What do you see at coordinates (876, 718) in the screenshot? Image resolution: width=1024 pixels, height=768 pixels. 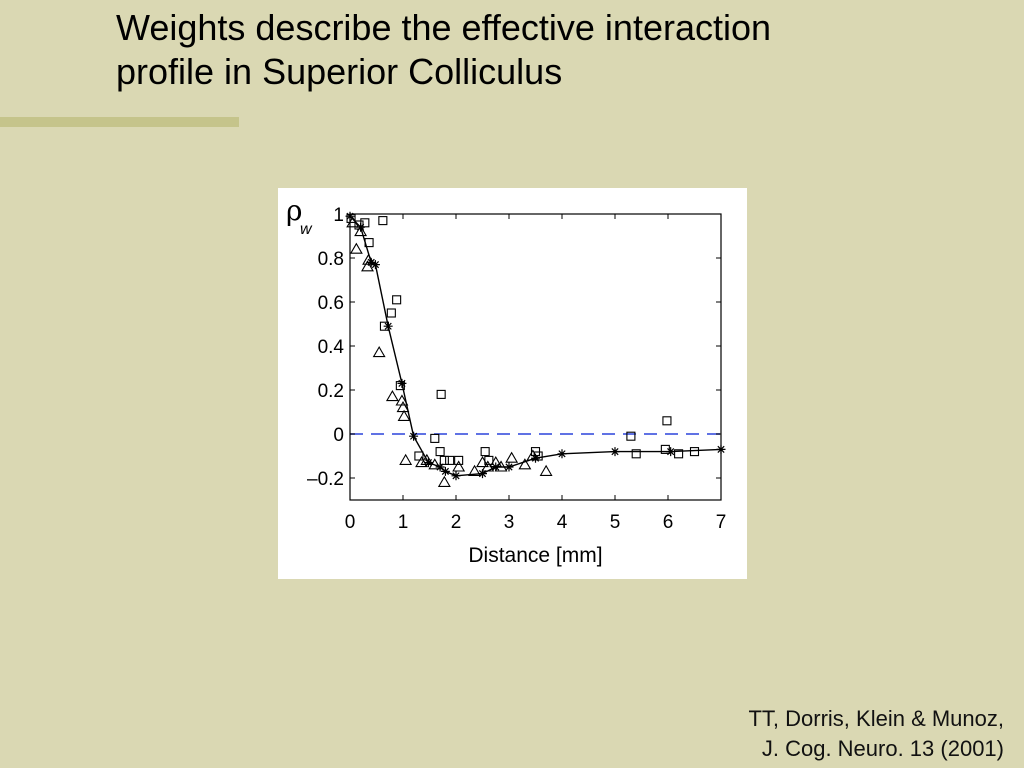 I see `citation-line-1: TT, Dorris, Klein & Munoz,` at bounding box center [876, 718].